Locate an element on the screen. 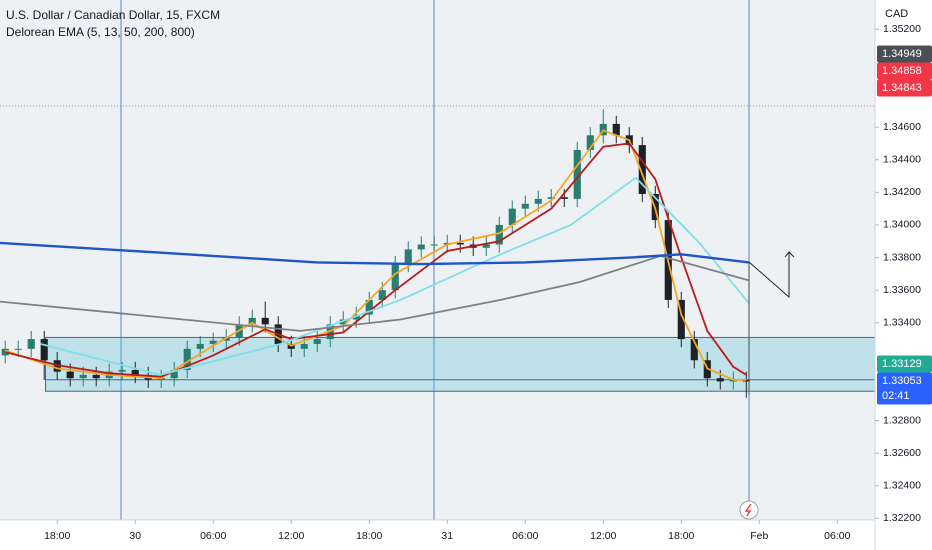 This screenshot has width=932, height=550. icon-bolt is located at coordinates (748, 510).